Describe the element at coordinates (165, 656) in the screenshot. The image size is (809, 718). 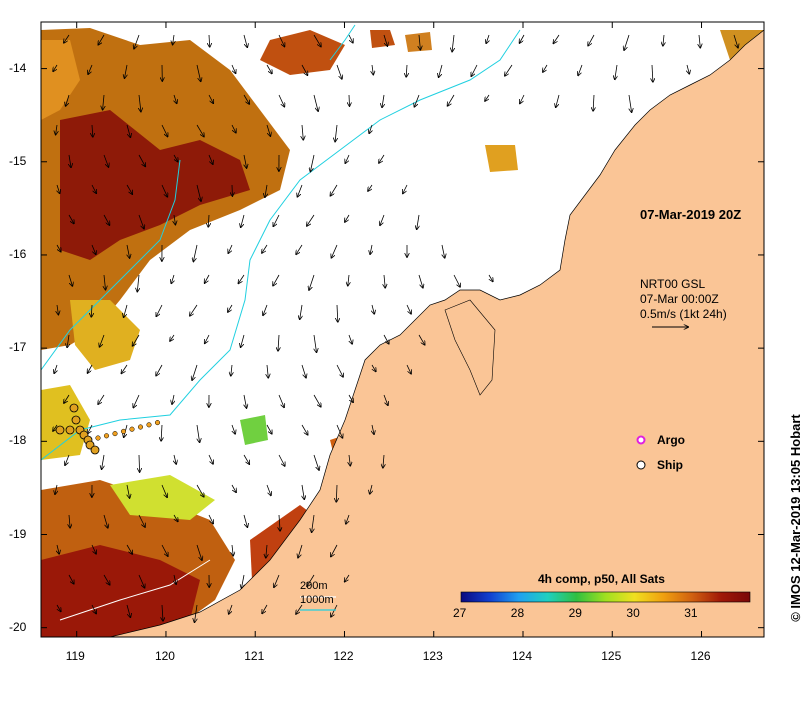
I see `lon-tick-label: 120` at that location.